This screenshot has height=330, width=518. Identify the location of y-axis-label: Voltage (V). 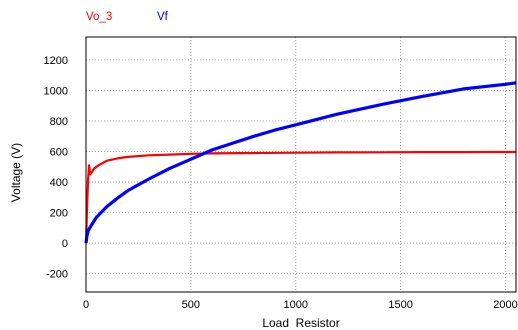
(16, 172).